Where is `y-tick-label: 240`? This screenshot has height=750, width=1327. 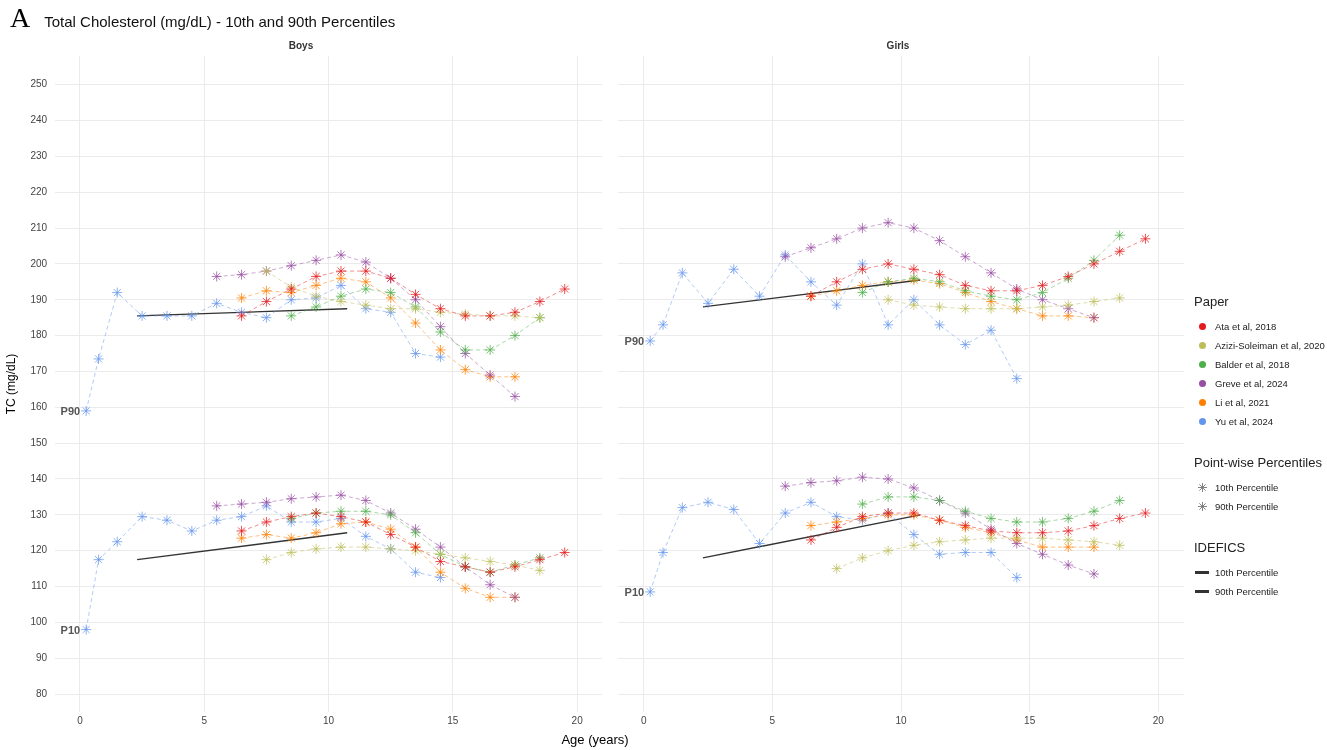
y-tick-label: 240 is located at coordinates (39, 120).